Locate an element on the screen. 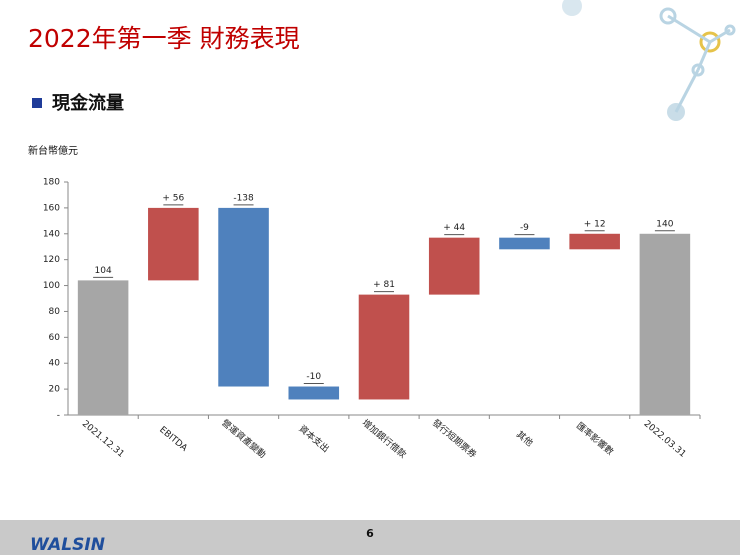 The image size is (740, 559). x-tick-label: 匯率影響數 is located at coordinates (595, 439).